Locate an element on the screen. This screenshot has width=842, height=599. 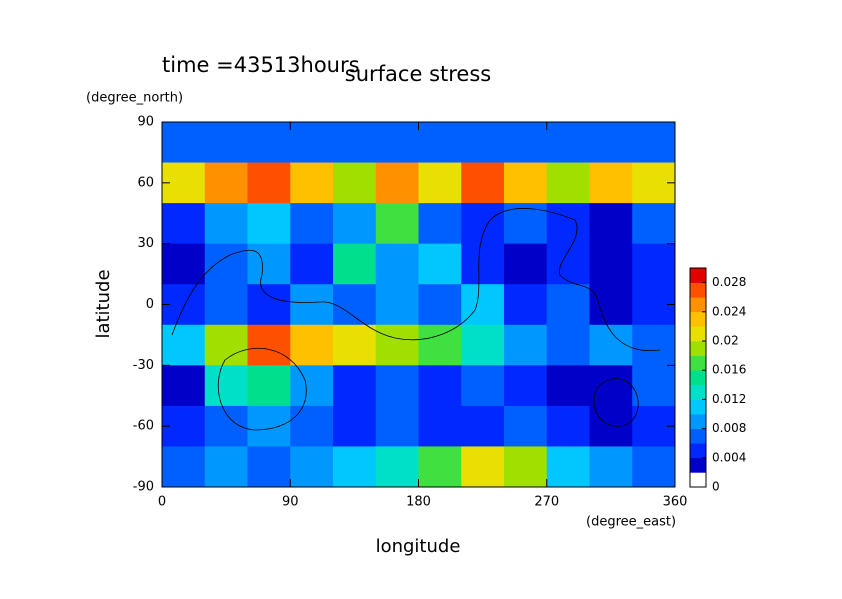
y-tick-label: -90 is located at coordinates (143, 487).